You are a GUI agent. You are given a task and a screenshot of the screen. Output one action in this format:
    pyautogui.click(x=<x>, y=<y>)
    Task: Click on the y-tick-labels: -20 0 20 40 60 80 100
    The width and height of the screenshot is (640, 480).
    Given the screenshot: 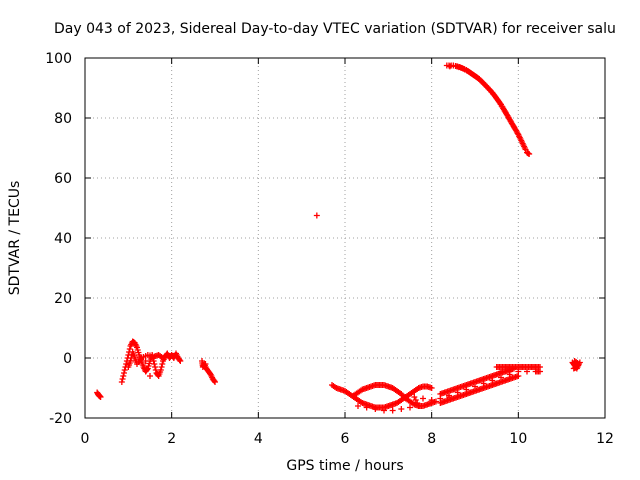 What is the action you would take?
    pyautogui.click(x=58, y=239)
    